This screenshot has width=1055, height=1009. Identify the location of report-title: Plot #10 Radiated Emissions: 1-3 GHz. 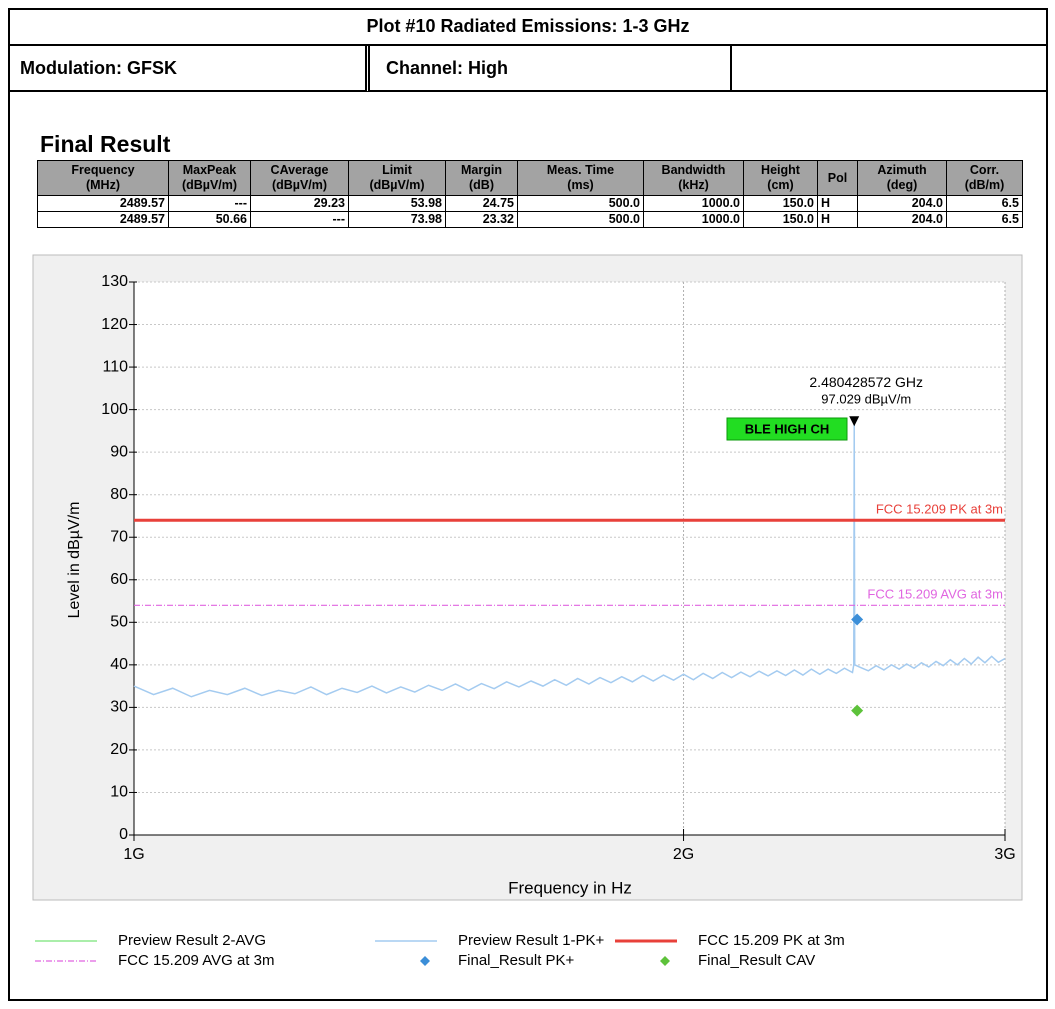
(528, 27).